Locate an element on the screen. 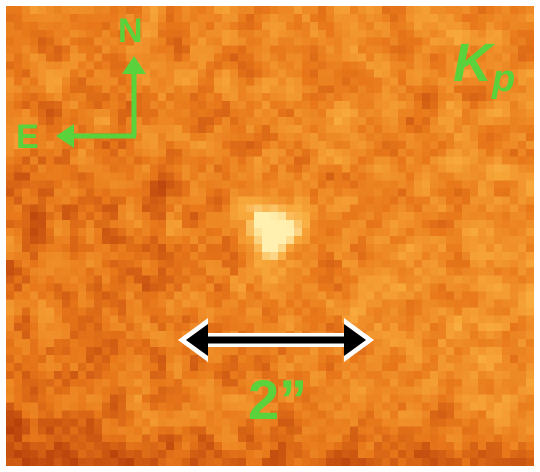  north-label: N is located at coordinates (130, 31).